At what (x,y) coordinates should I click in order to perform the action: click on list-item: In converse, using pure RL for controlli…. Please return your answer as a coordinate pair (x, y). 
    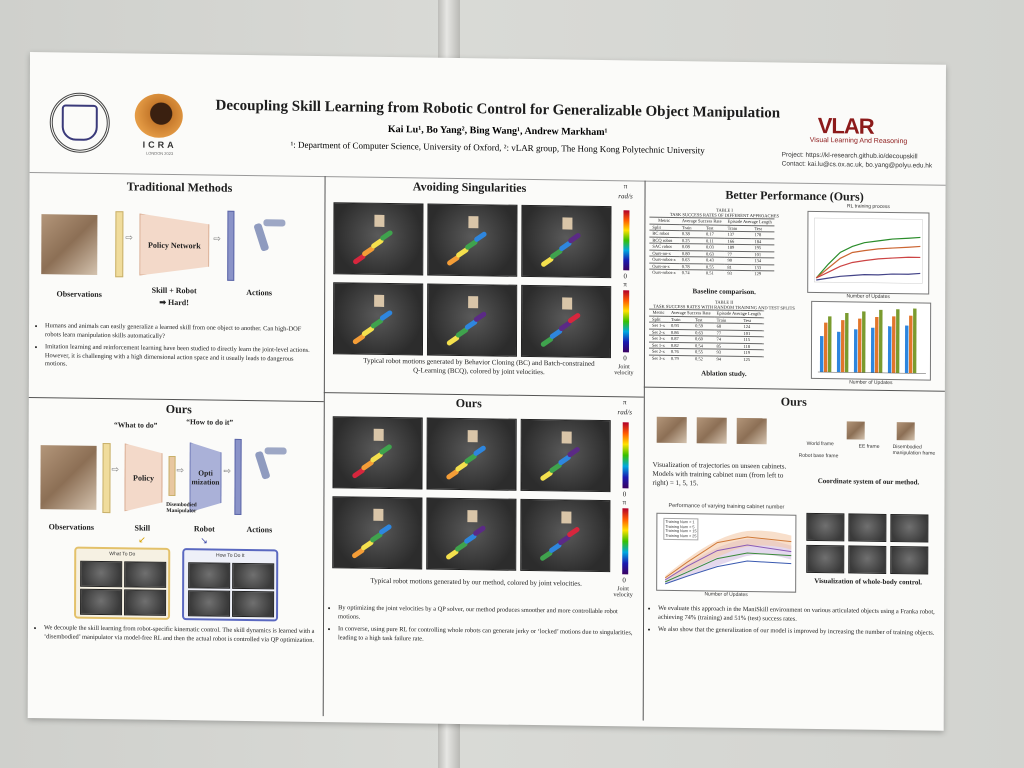
    Looking at the image, I should click on (485, 635).